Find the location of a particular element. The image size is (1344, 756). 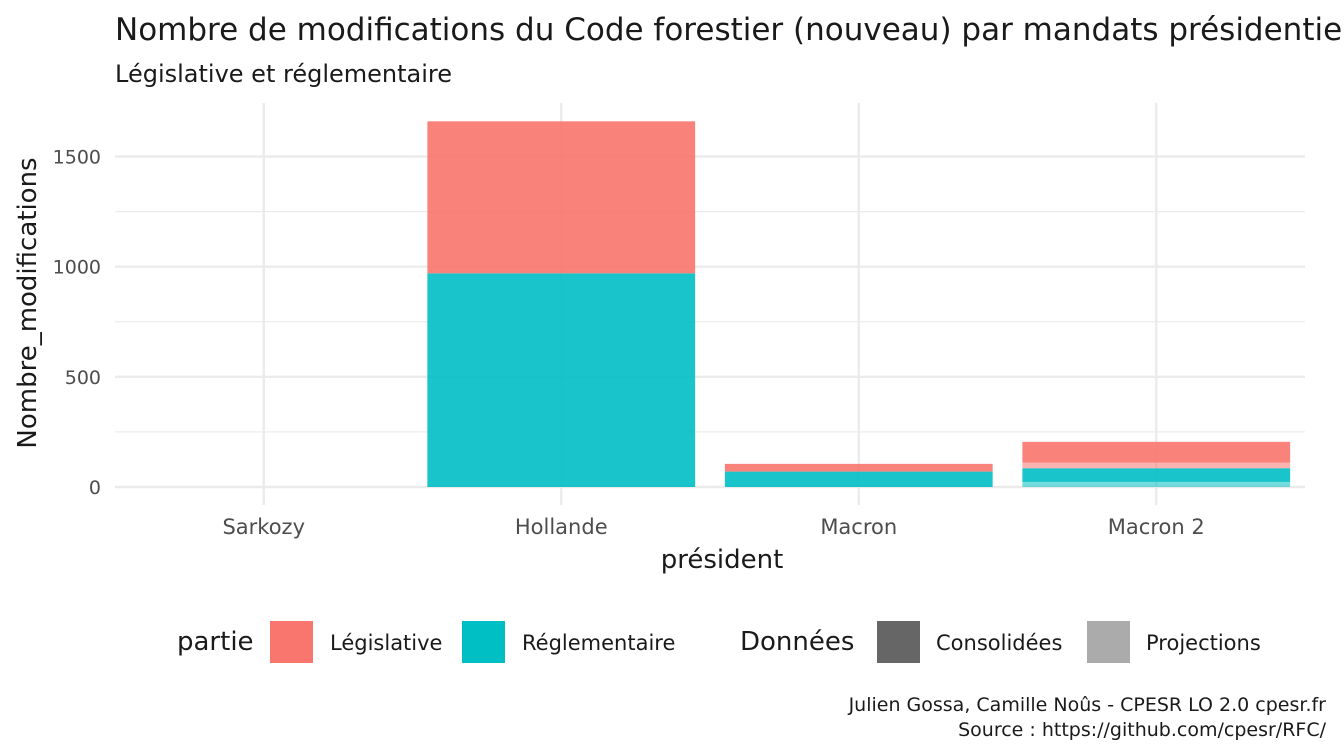

bar-macron-2-réglementaire-projections is located at coordinates (1156, 484).